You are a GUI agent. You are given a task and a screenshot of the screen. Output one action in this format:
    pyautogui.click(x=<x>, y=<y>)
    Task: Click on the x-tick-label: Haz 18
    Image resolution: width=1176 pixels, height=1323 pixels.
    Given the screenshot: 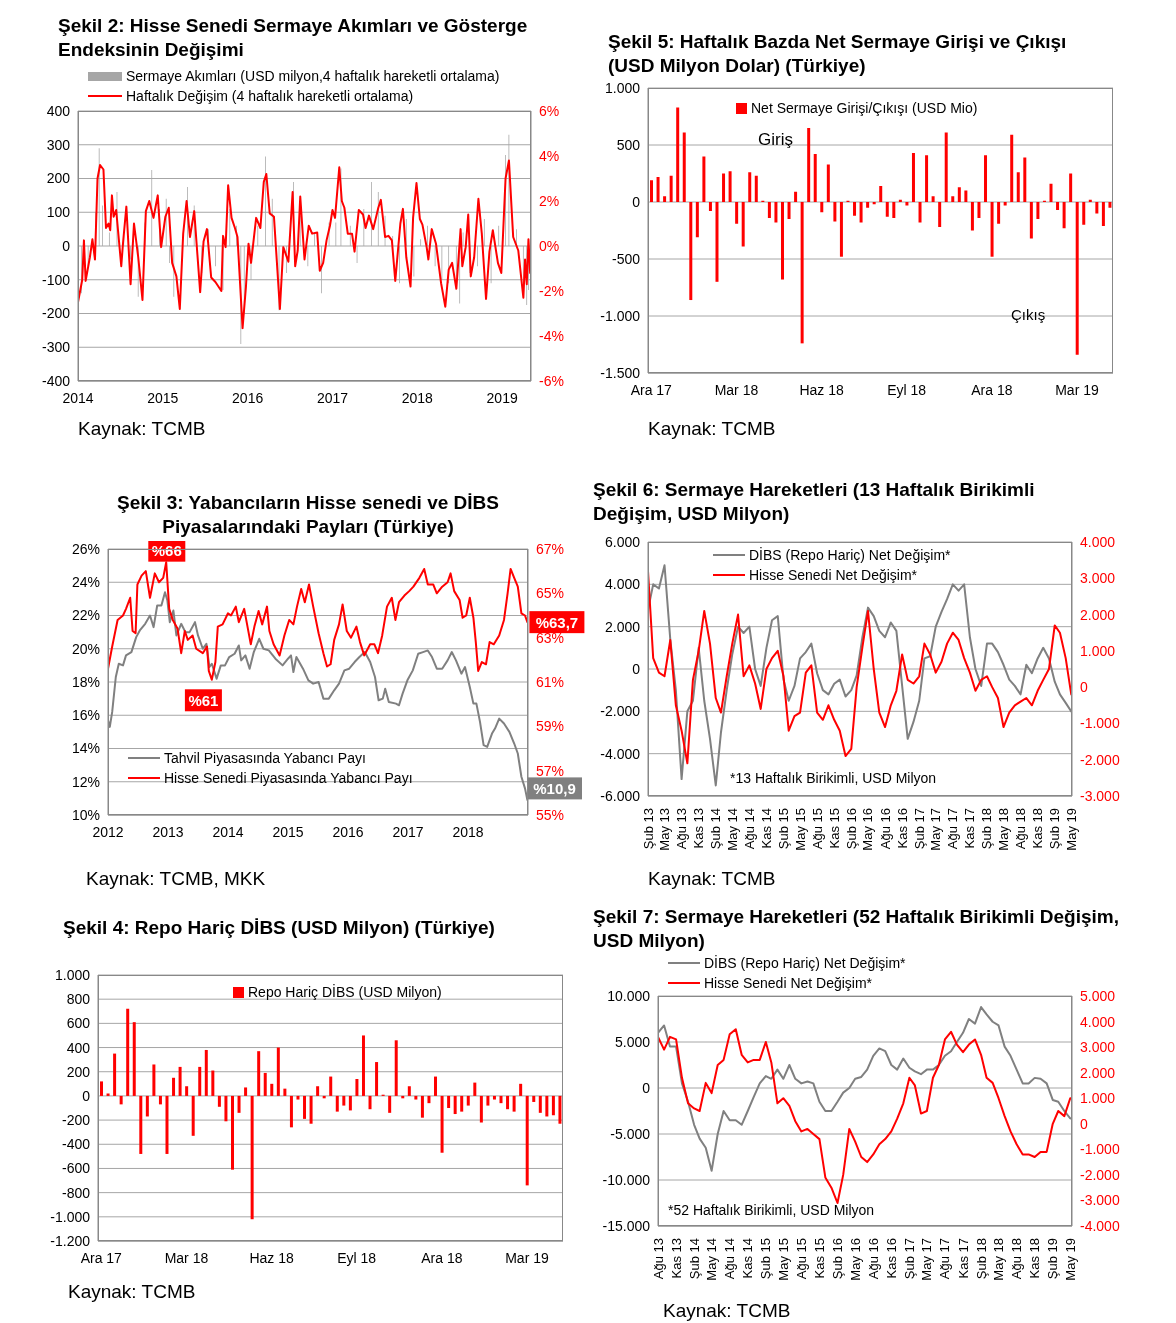 What is the action you would take?
    pyautogui.click(x=271, y=1258)
    